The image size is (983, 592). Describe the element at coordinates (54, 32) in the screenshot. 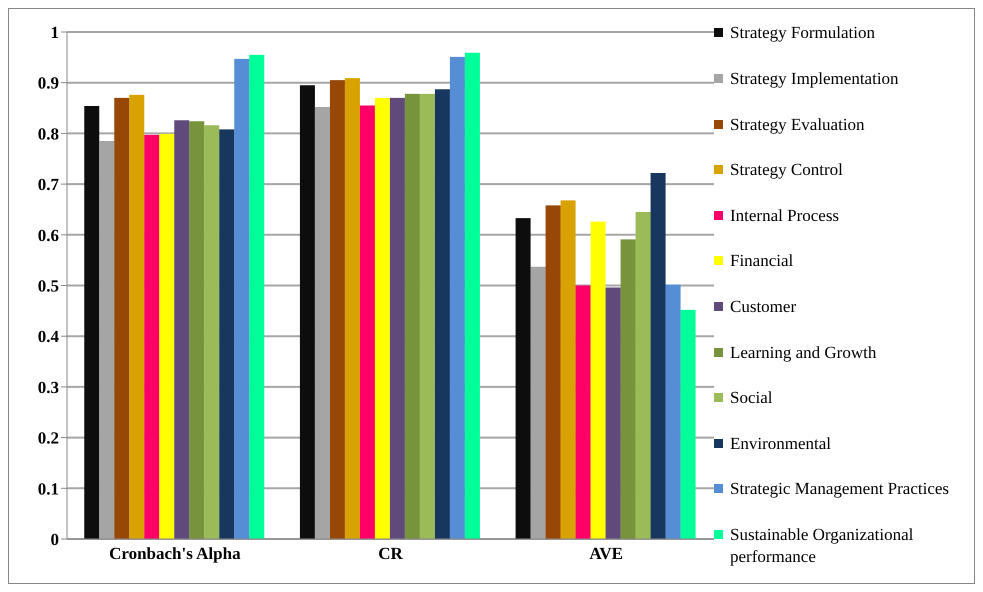

I see `y-tick-label: 1` at that location.